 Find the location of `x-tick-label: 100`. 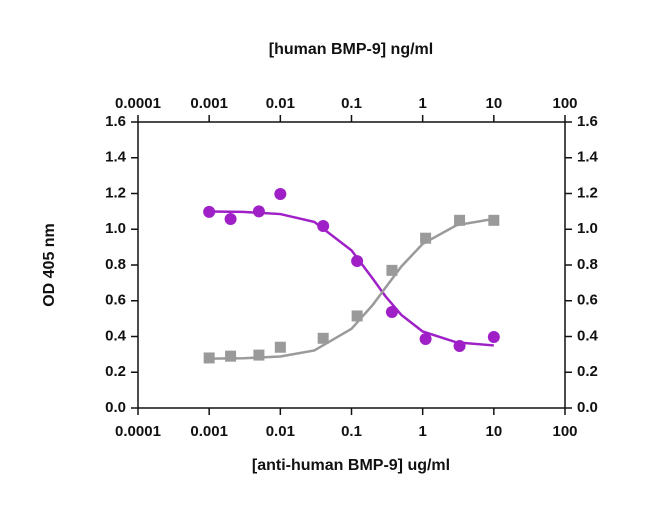

x-tick-label: 100 is located at coordinates (564, 431).